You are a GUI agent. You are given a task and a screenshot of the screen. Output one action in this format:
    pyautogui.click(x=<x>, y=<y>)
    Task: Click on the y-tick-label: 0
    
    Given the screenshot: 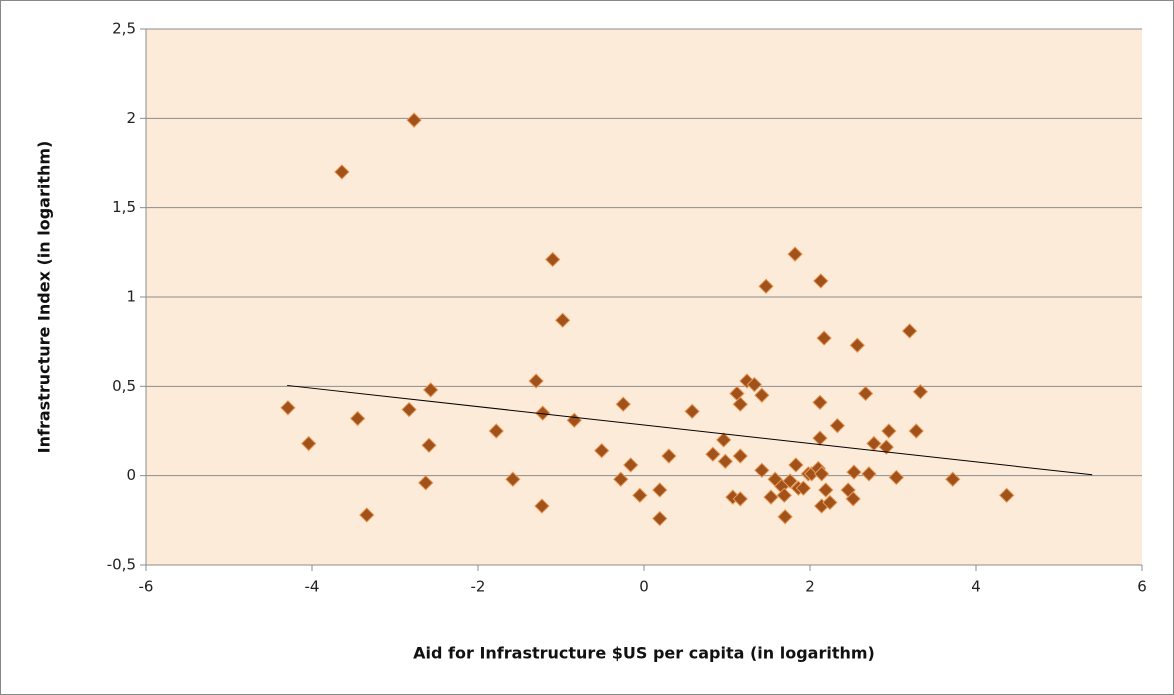 What is the action you would take?
    pyautogui.click(x=131, y=475)
    